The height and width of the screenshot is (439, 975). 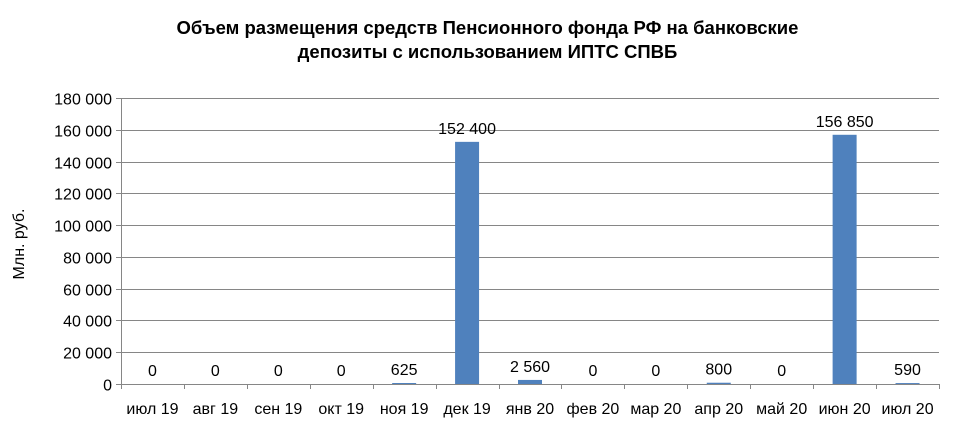 What do you see at coordinates (278, 409) in the screenshot?
I see `x-tick-label: сен 19` at bounding box center [278, 409].